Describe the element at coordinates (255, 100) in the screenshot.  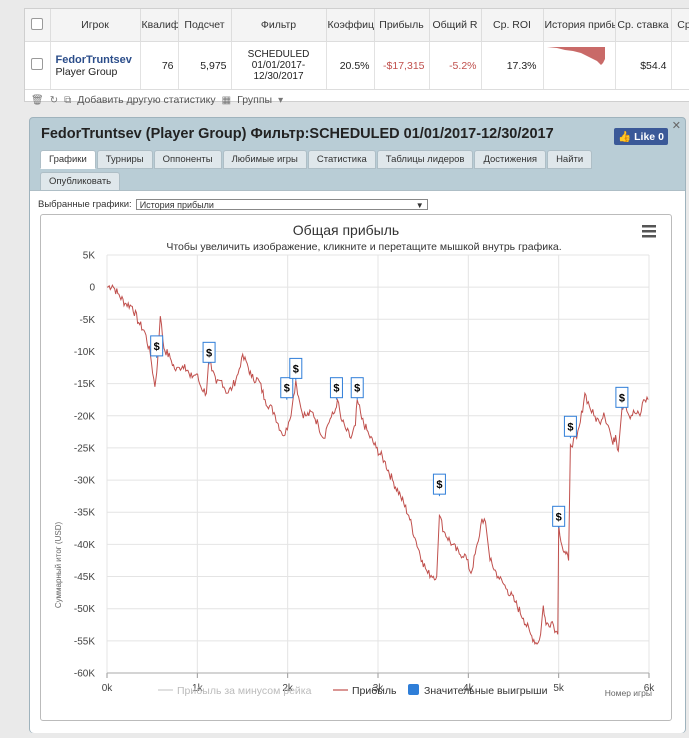
I see `groups-dropdown: Группы` at that location.